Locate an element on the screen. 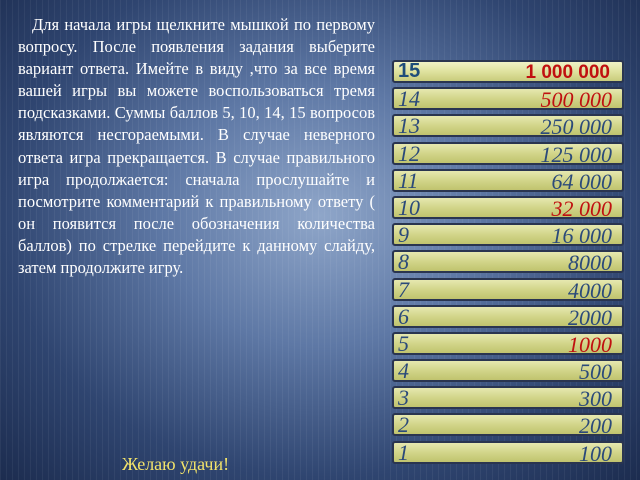  ladder-row-1: 1 100 is located at coordinates (508, 452).